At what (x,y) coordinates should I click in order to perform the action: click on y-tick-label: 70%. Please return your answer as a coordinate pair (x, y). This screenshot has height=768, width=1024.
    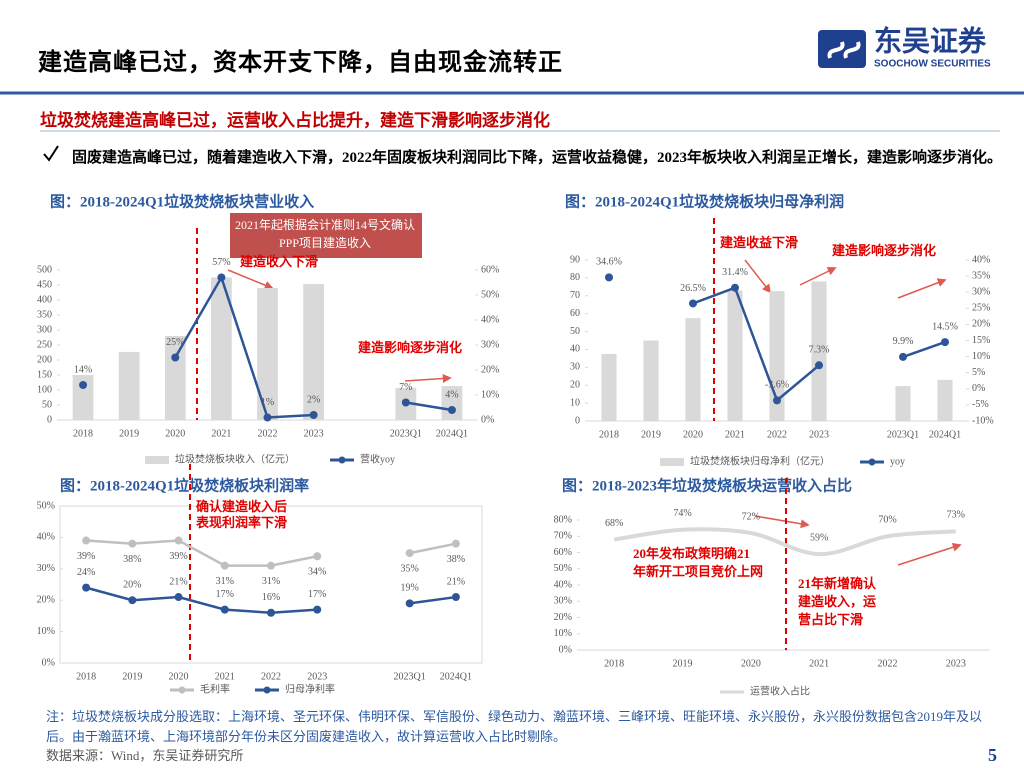
    Looking at the image, I should click on (563, 536).